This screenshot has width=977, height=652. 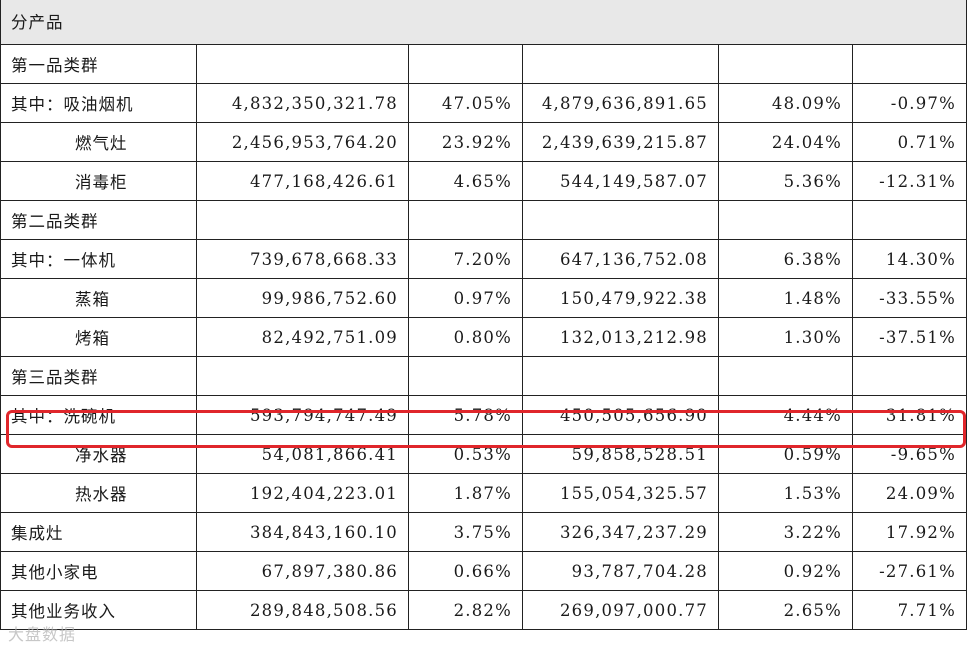 What do you see at coordinates (302, 142) in the screenshot?
I see `table-cell: 2,456,953,764.20` at bounding box center [302, 142].